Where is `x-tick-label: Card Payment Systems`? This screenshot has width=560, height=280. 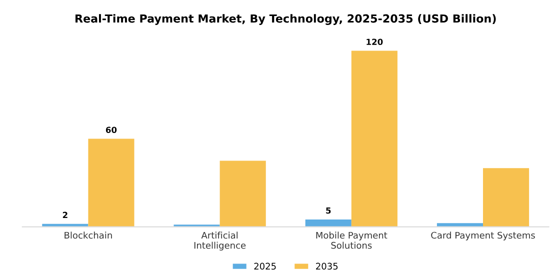
x-tick-label: Card Payment Systems is located at coordinates (483, 236).